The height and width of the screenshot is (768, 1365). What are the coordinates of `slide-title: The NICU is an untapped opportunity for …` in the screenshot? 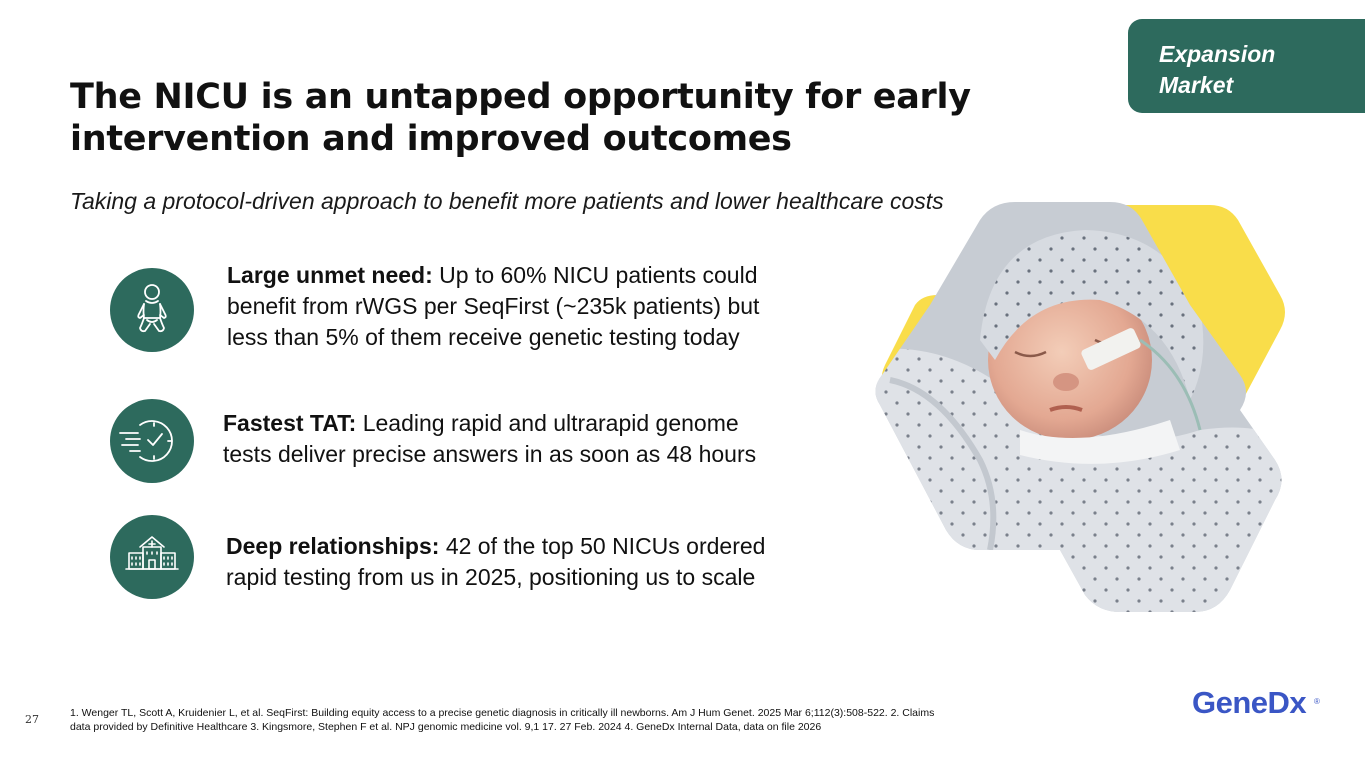 It's located at (550, 118).